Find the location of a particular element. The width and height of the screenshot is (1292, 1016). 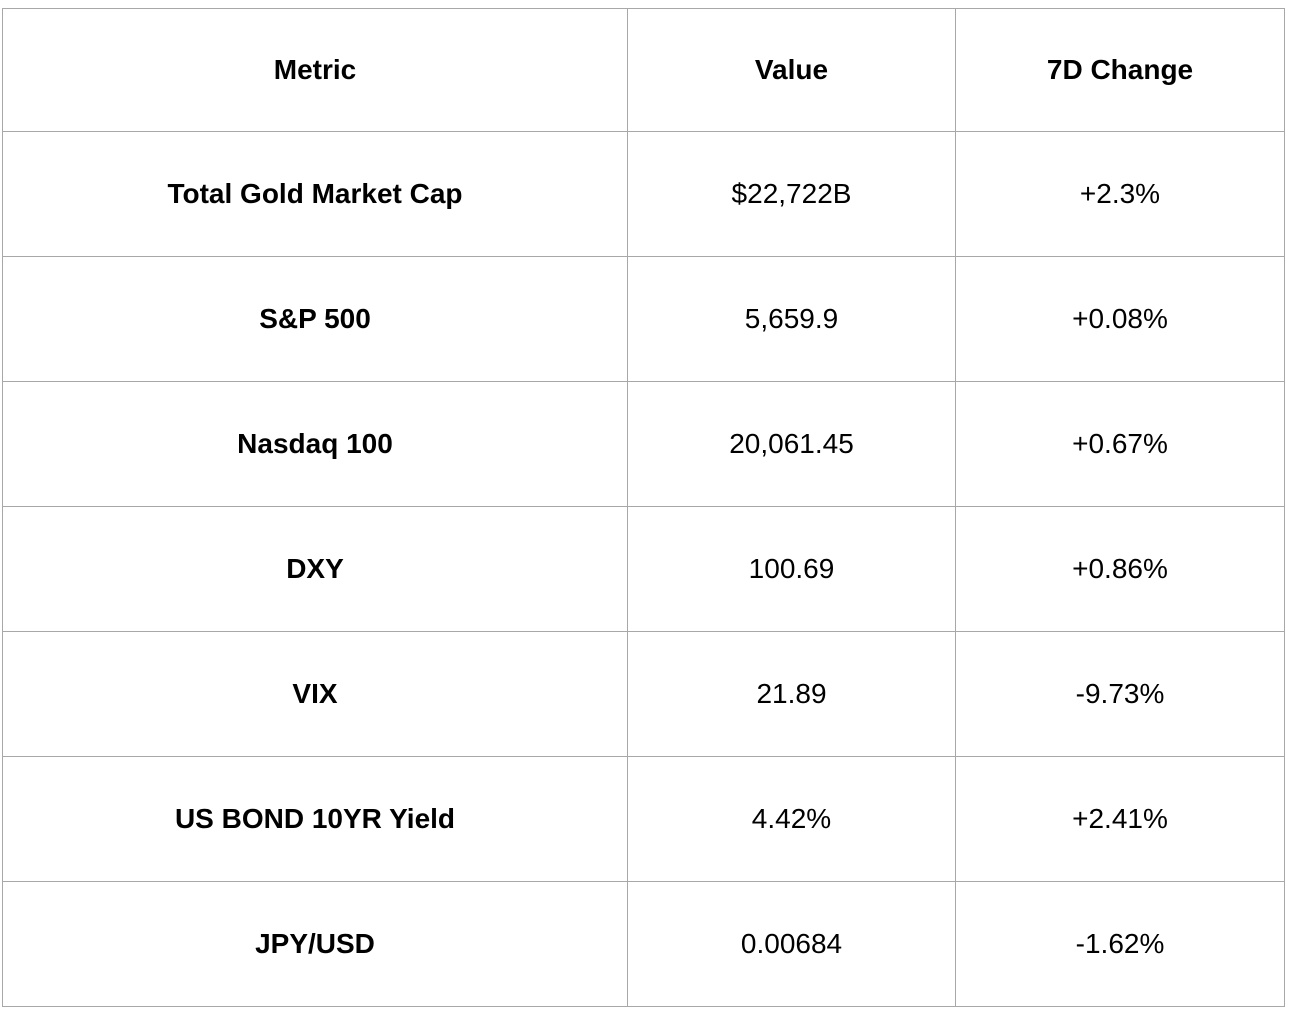

table-row: JPY/USD 0.00684 -1.62% is located at coordinates (643, 944).